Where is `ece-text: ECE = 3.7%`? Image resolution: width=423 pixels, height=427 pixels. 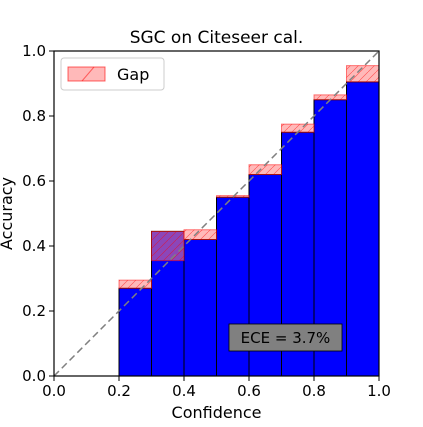
ece-text: ECE = 3.7% is located at coordinates (286, 338).